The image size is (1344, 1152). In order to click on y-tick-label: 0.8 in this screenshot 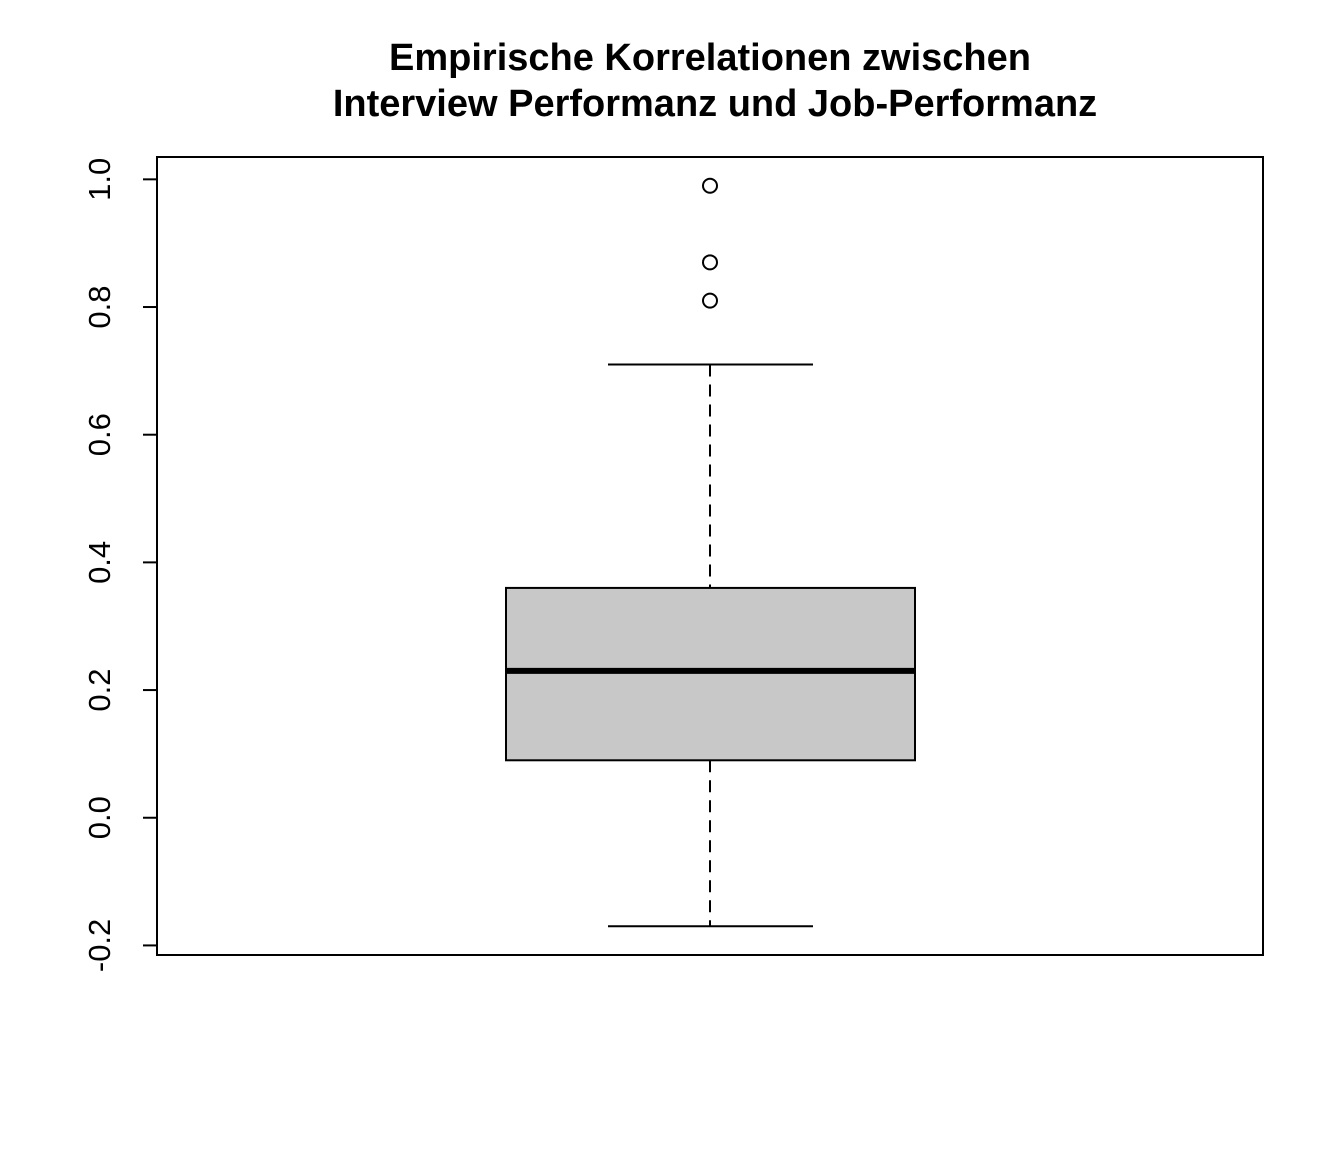, I will do `click(99, 306)`.